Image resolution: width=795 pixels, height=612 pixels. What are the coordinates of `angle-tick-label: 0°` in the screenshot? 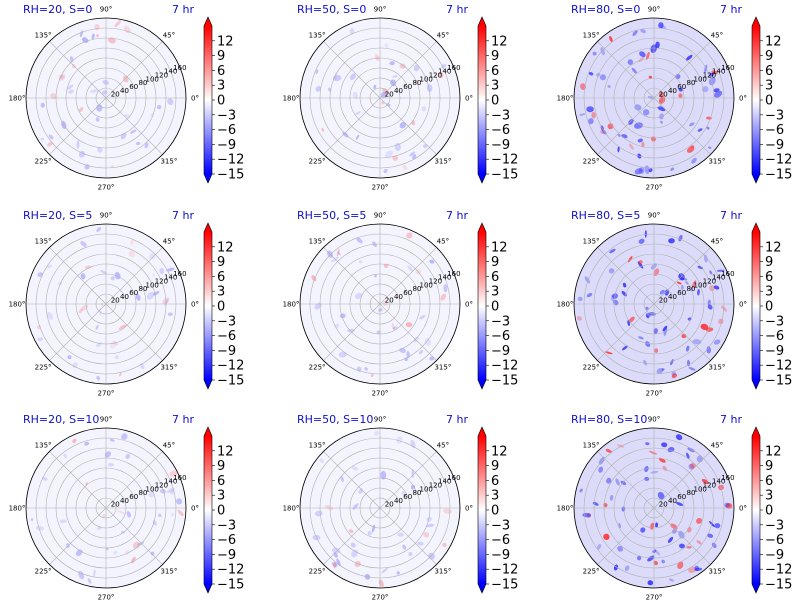 It's located at (743, 305).